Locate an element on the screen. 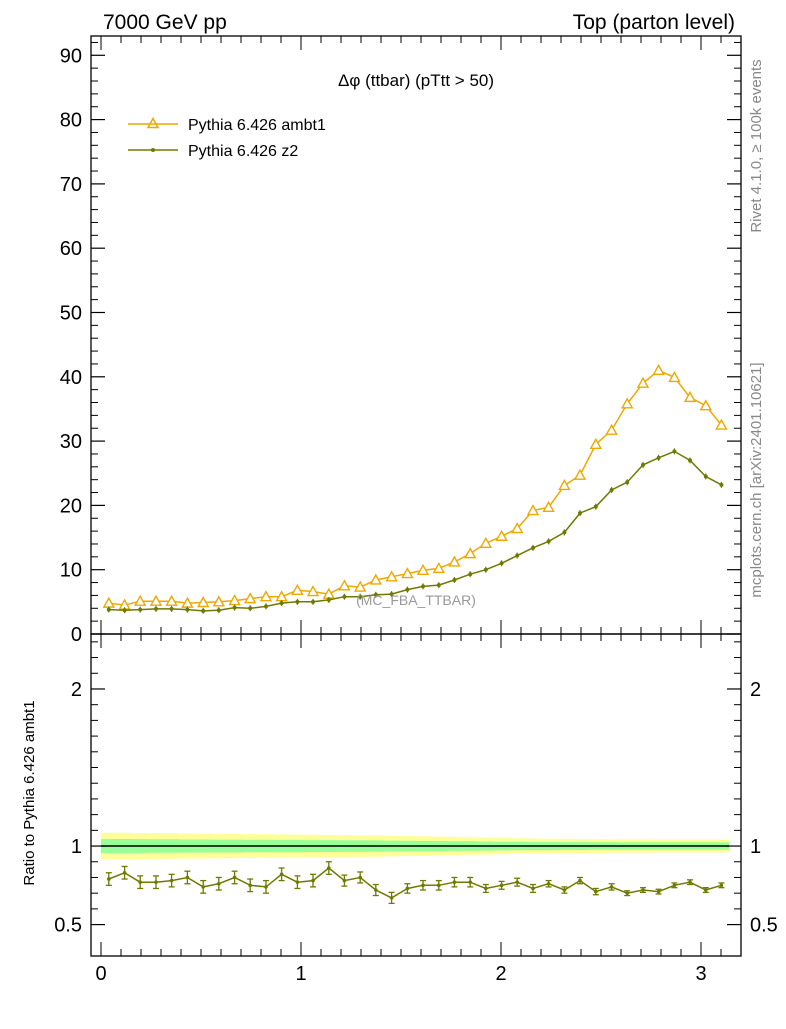  main-ytick-label: 90 is located at coordinates (71, 56).